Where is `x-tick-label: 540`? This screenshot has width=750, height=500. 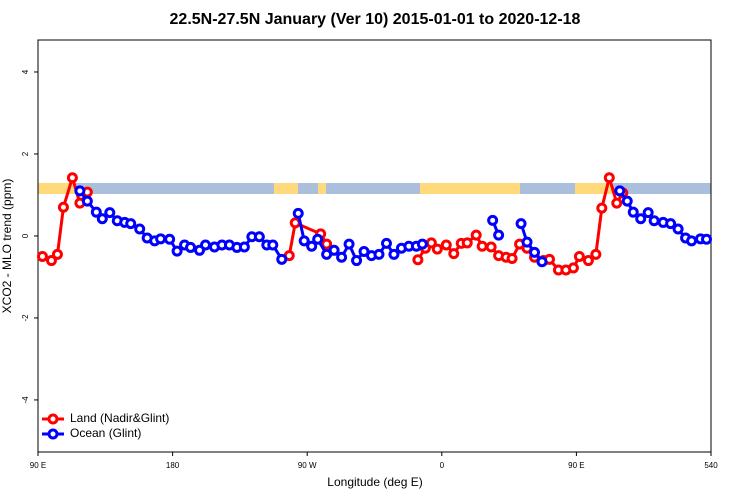
x-tick-label: 540 is located at coordinates (711, 465).